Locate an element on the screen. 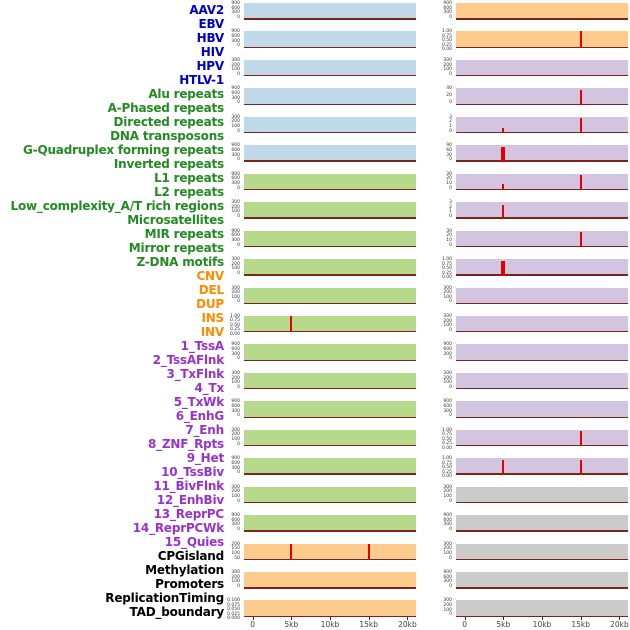  y-axis-ticks-left-low-complexity-a-t-rich-regions: 300 200 100 0 is located at coordinates (234, 210).